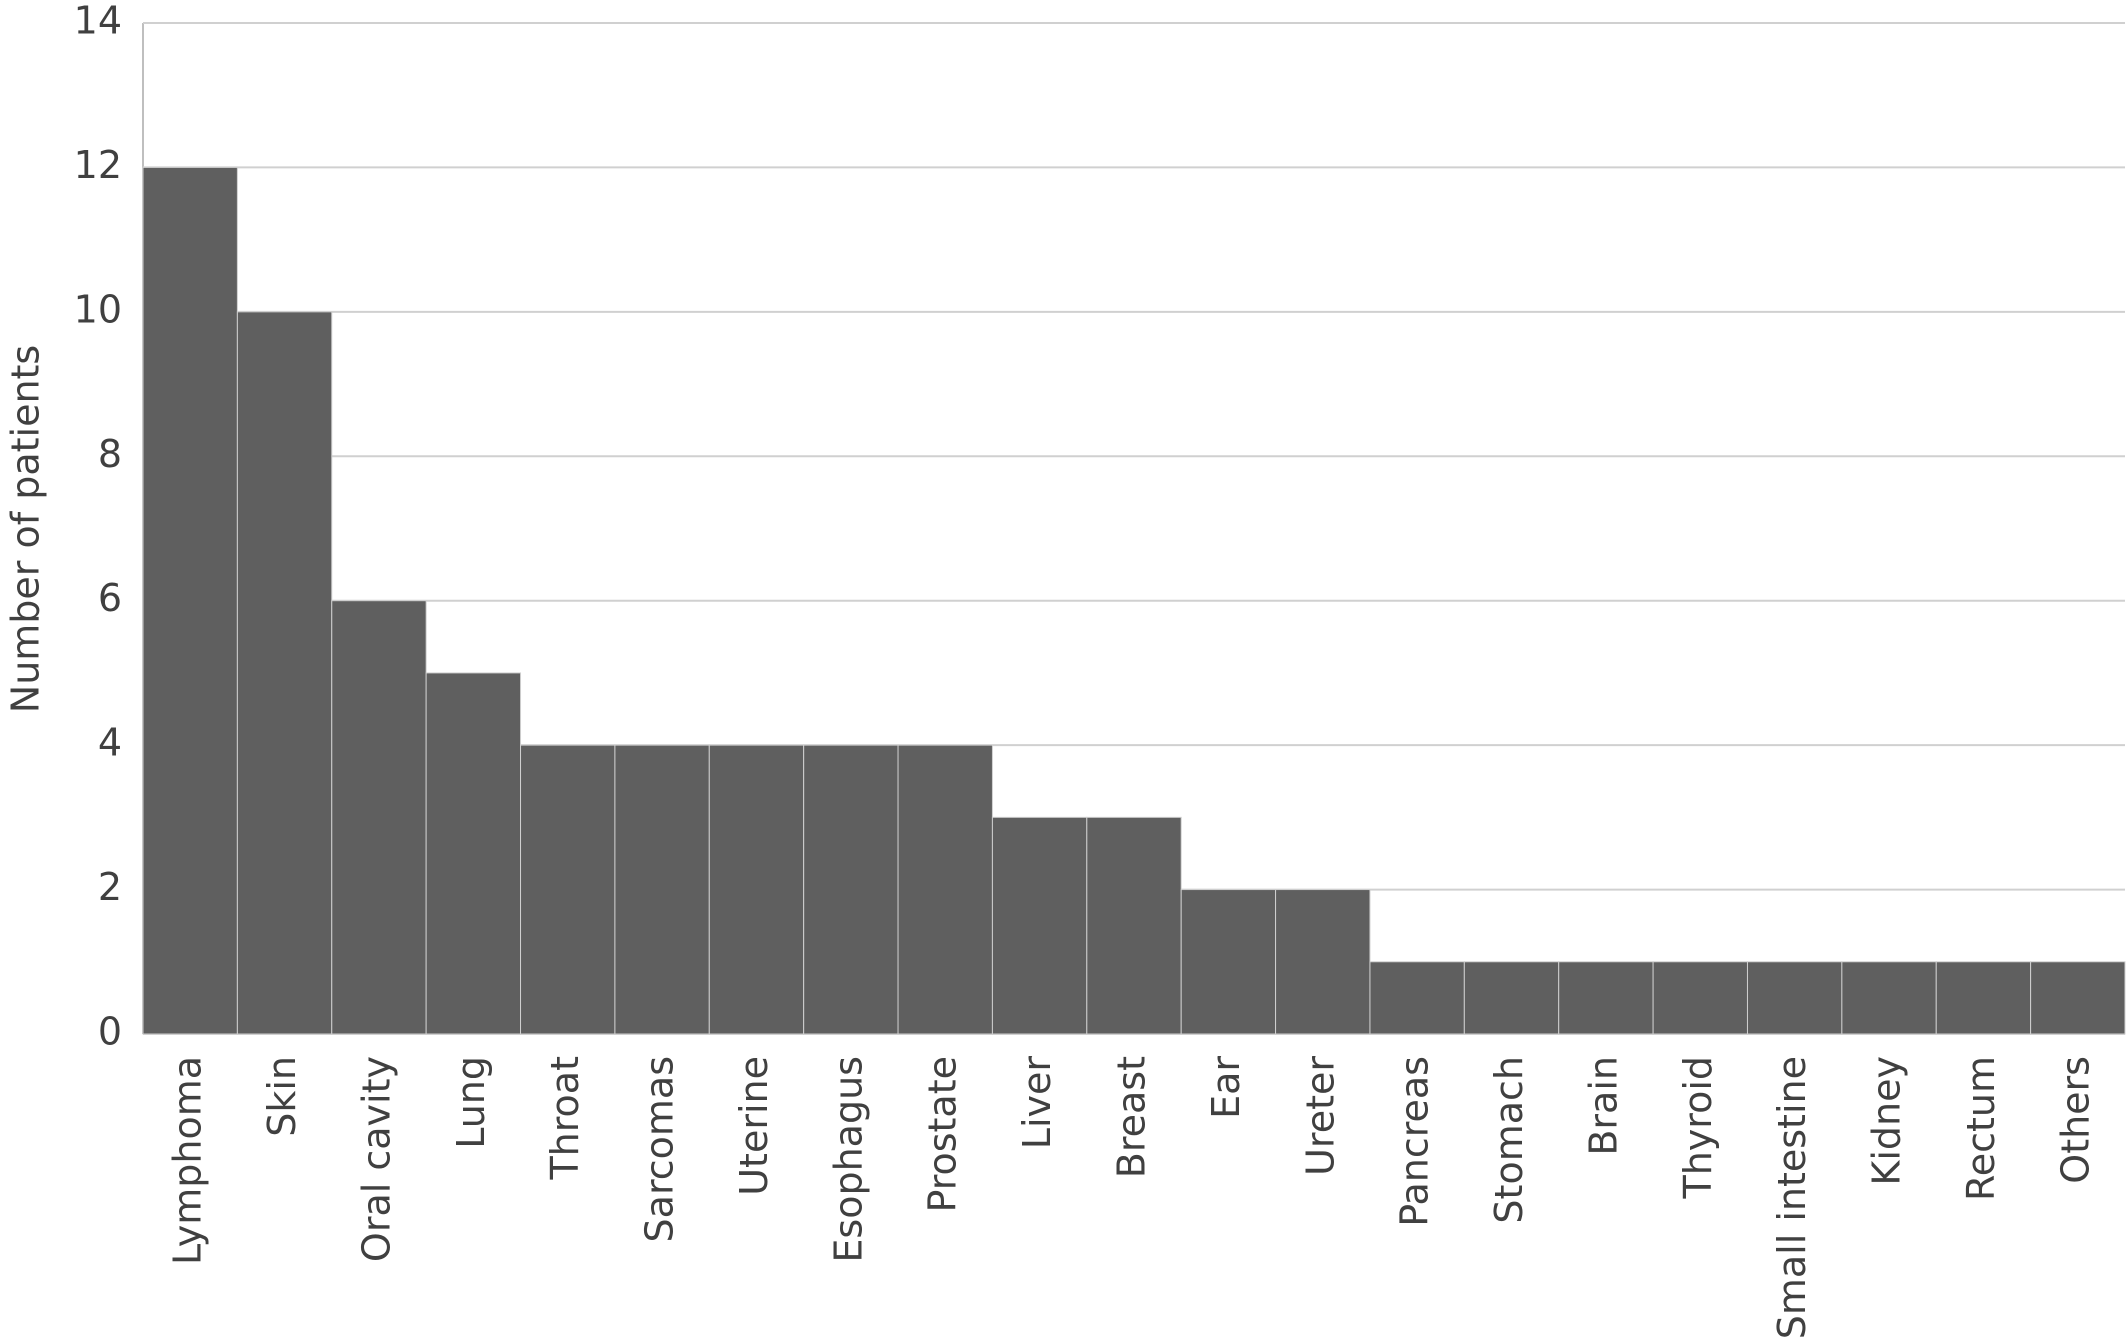 This screenshot has height=1340, width=2128. I want to click on x-tick-label: Throat, so click(565, 1118).